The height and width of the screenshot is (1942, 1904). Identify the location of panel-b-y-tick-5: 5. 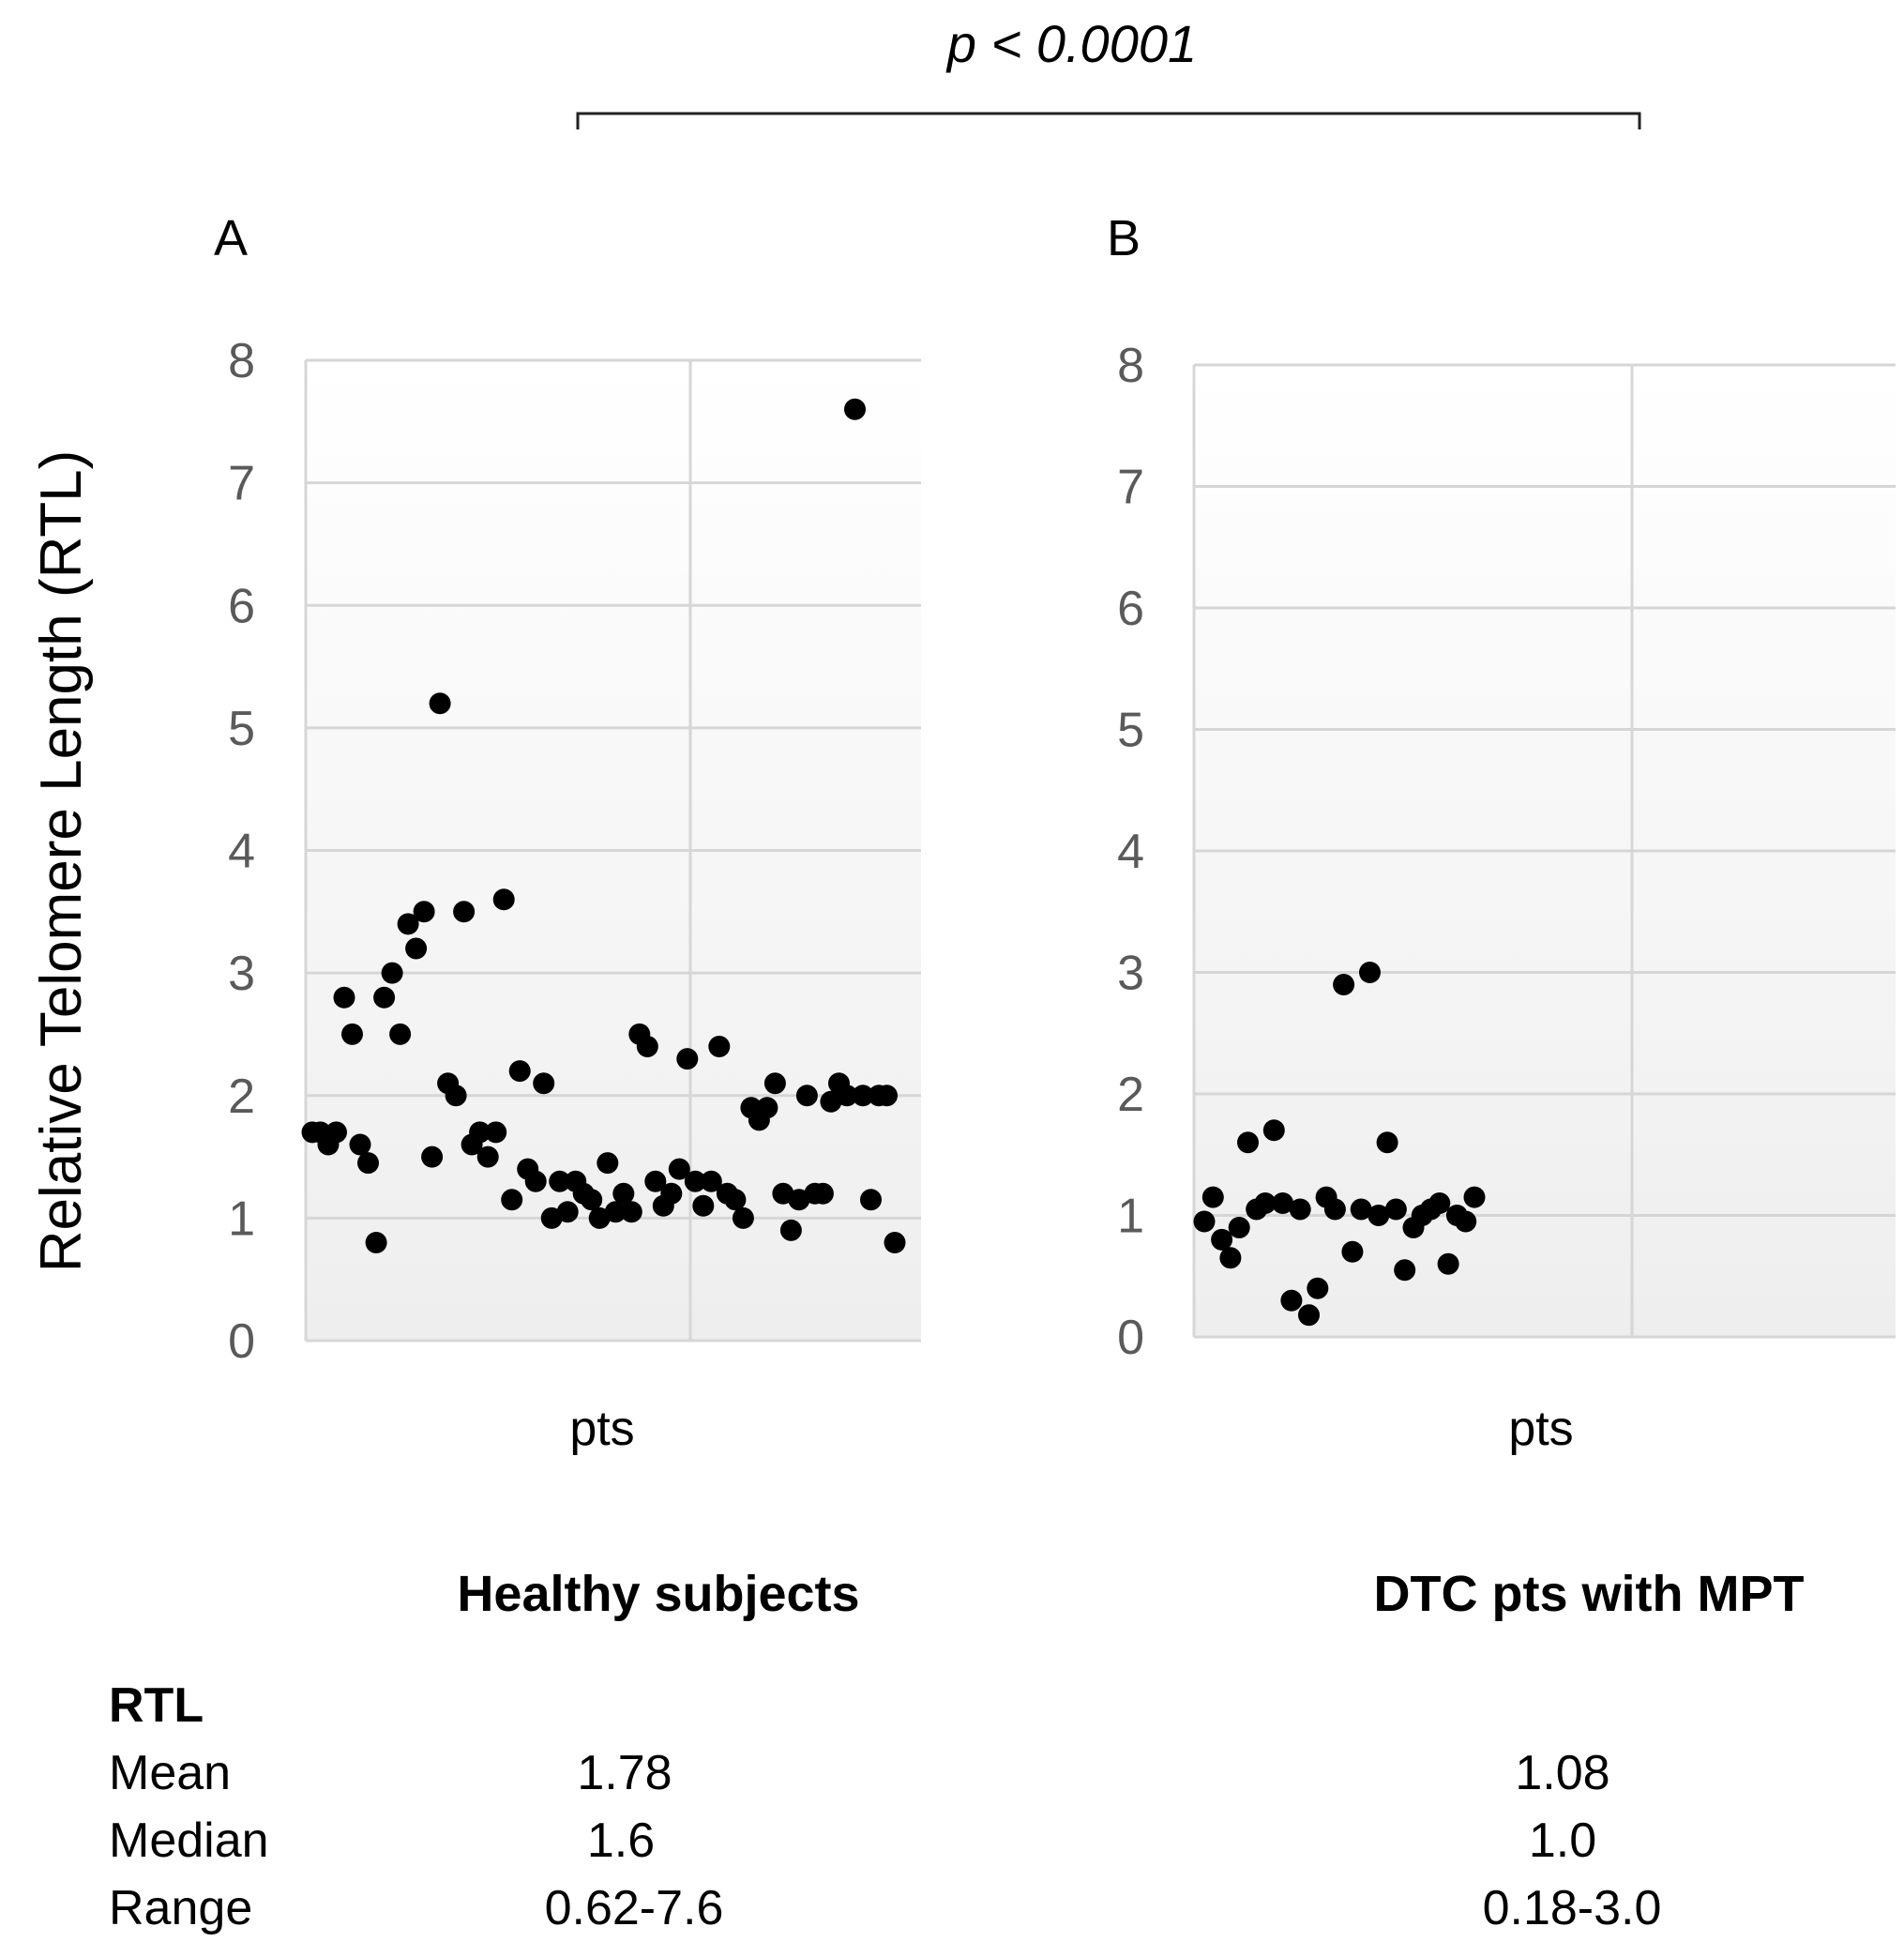
(1130, 731).